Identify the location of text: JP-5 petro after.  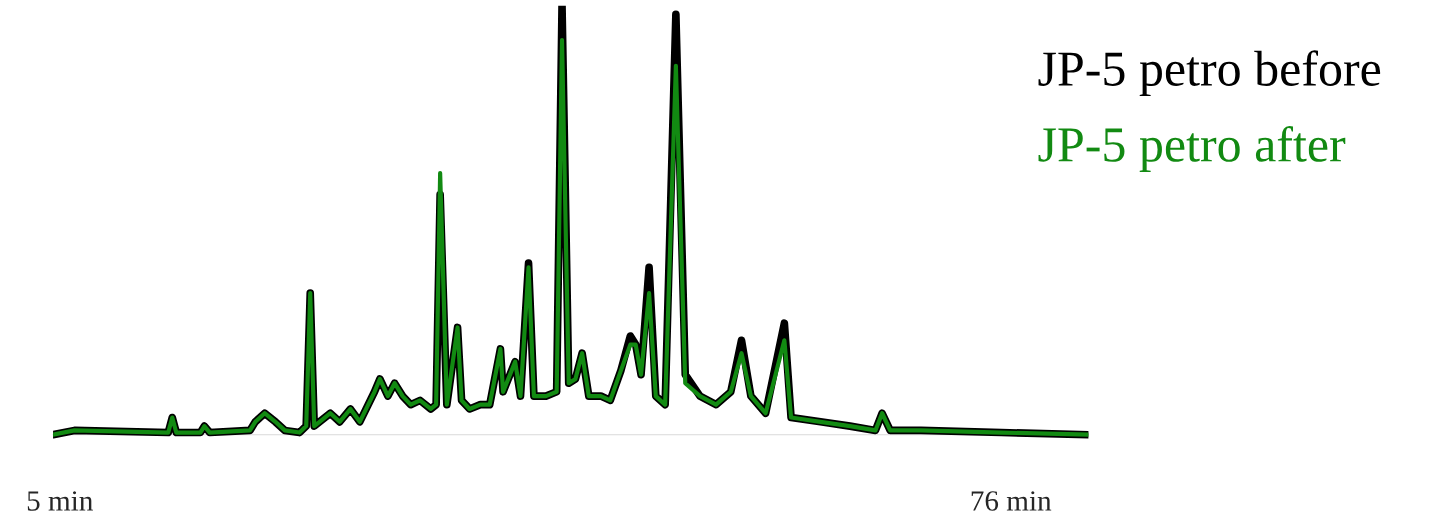
(1192, 149).